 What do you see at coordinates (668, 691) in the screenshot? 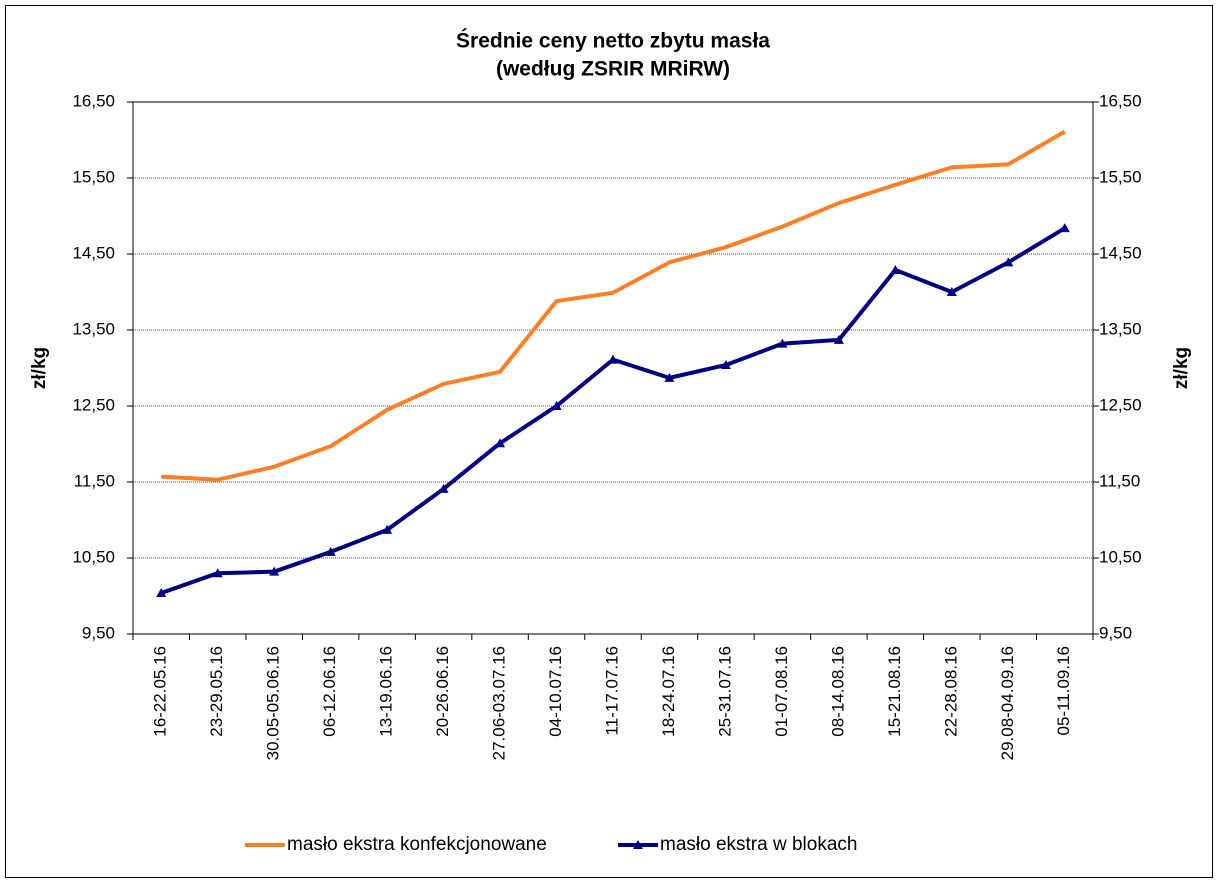
I see `x-tick-label: 18-24.07.16` at bounding box center [668, 691].